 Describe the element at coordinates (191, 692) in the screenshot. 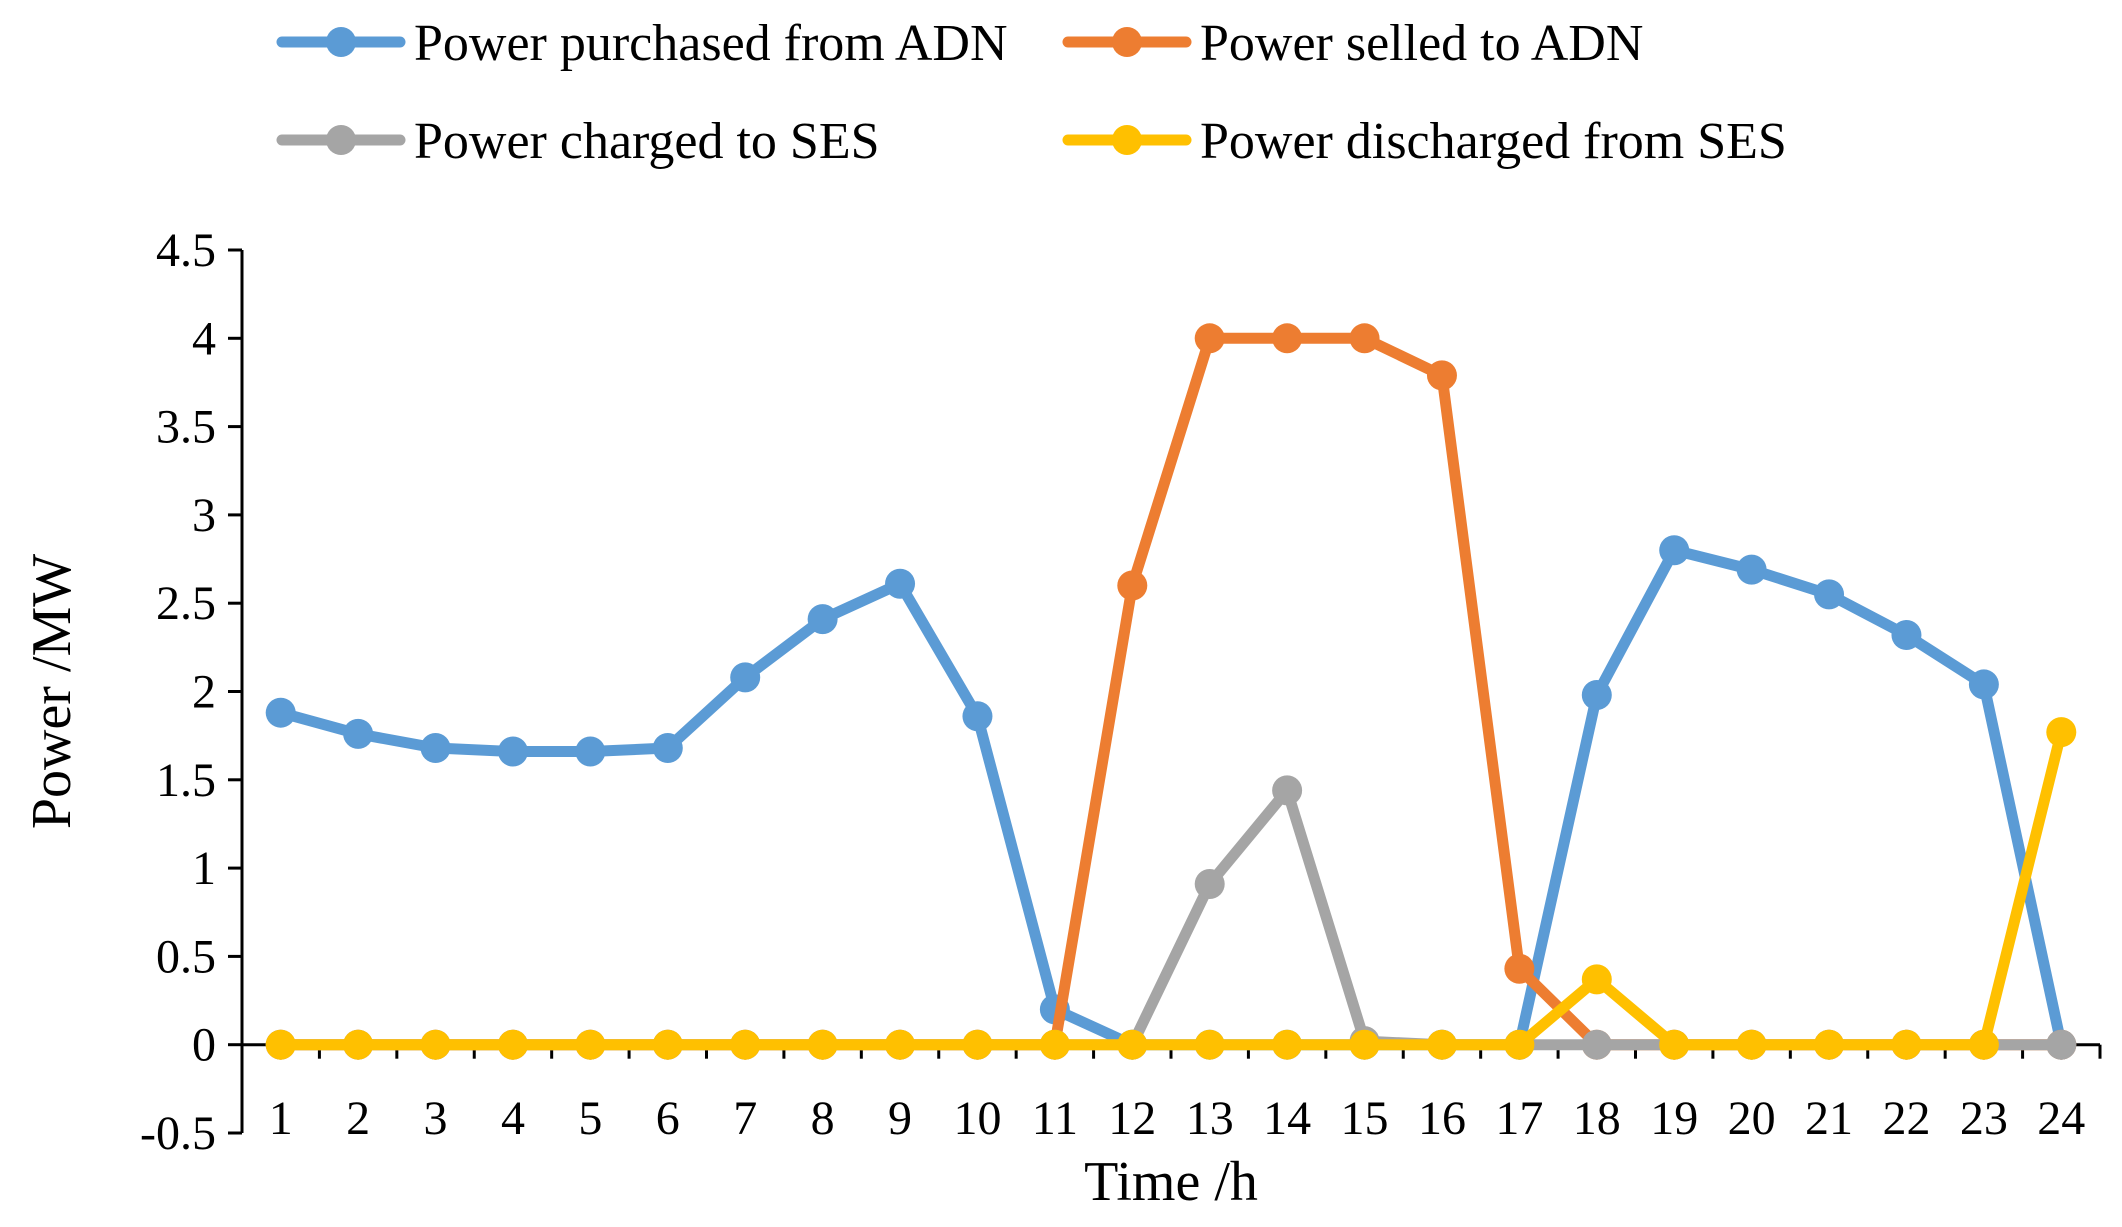

I see `y-axis-ticks: -0.5 0 0.5 1 1.5 2 2.5 3 3.5 4 4.5` at that location.